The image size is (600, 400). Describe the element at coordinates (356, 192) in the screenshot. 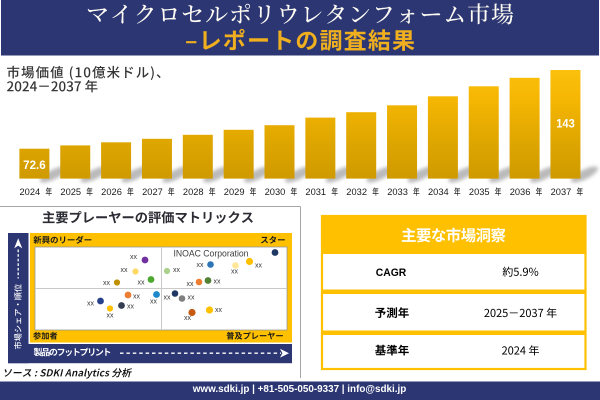

I see `svg-text: 2032` at that location.